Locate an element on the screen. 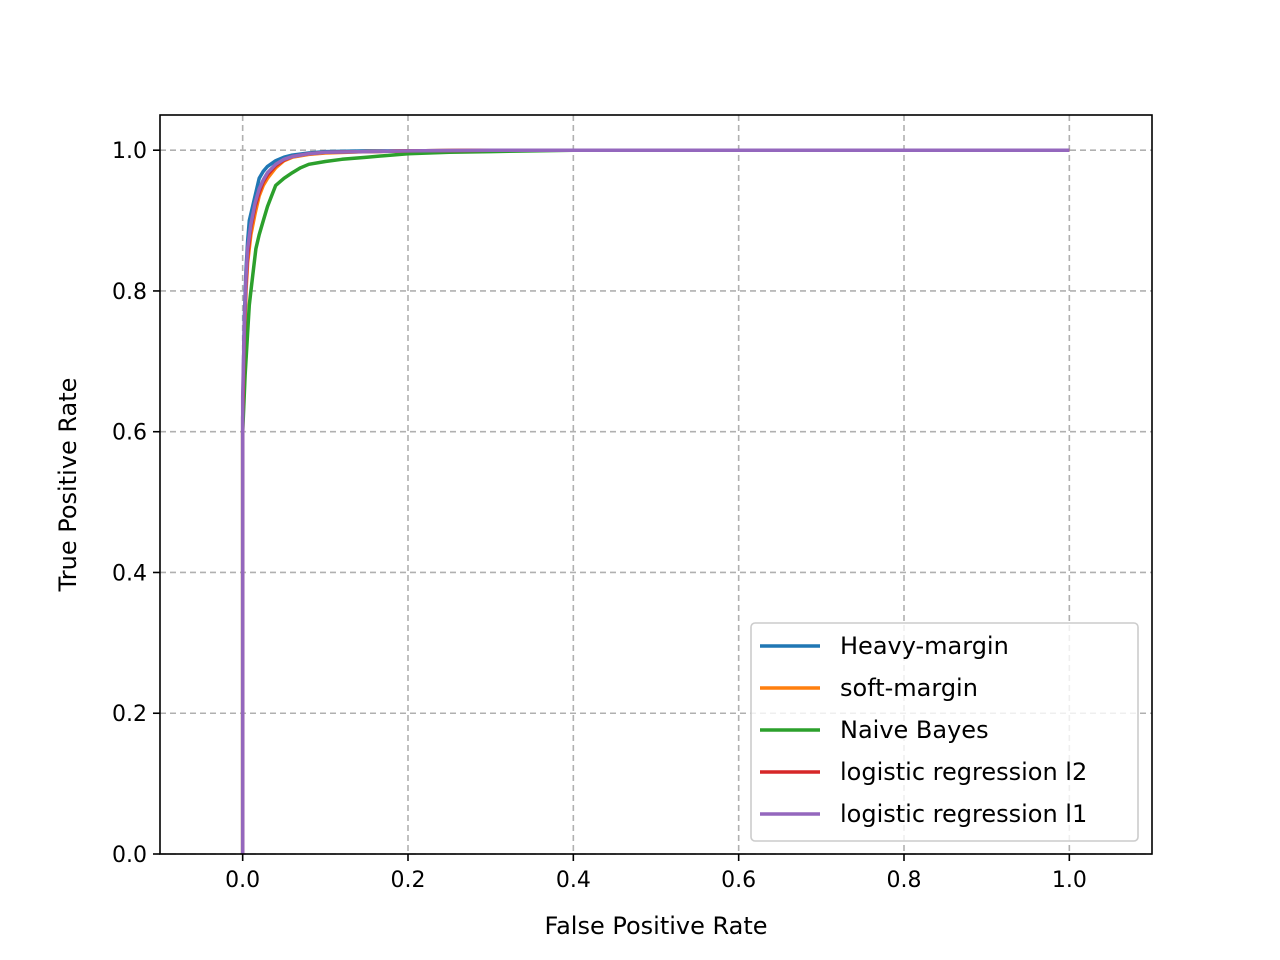 The image size is (1280, 960). legend-label: Heavy-margin is located at coordinates (924, 646).